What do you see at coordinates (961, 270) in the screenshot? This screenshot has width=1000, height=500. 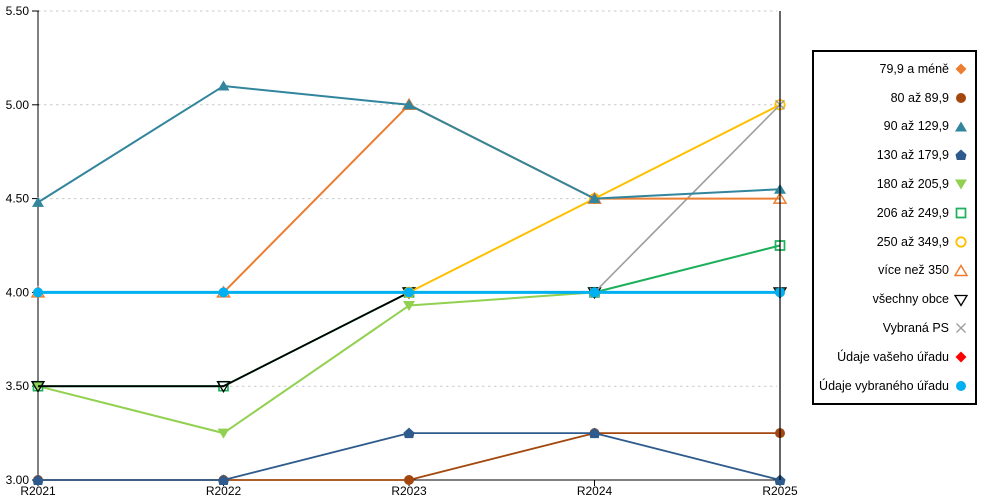 I see `triangle-up-open-icon` at bounding box center [961, 270].